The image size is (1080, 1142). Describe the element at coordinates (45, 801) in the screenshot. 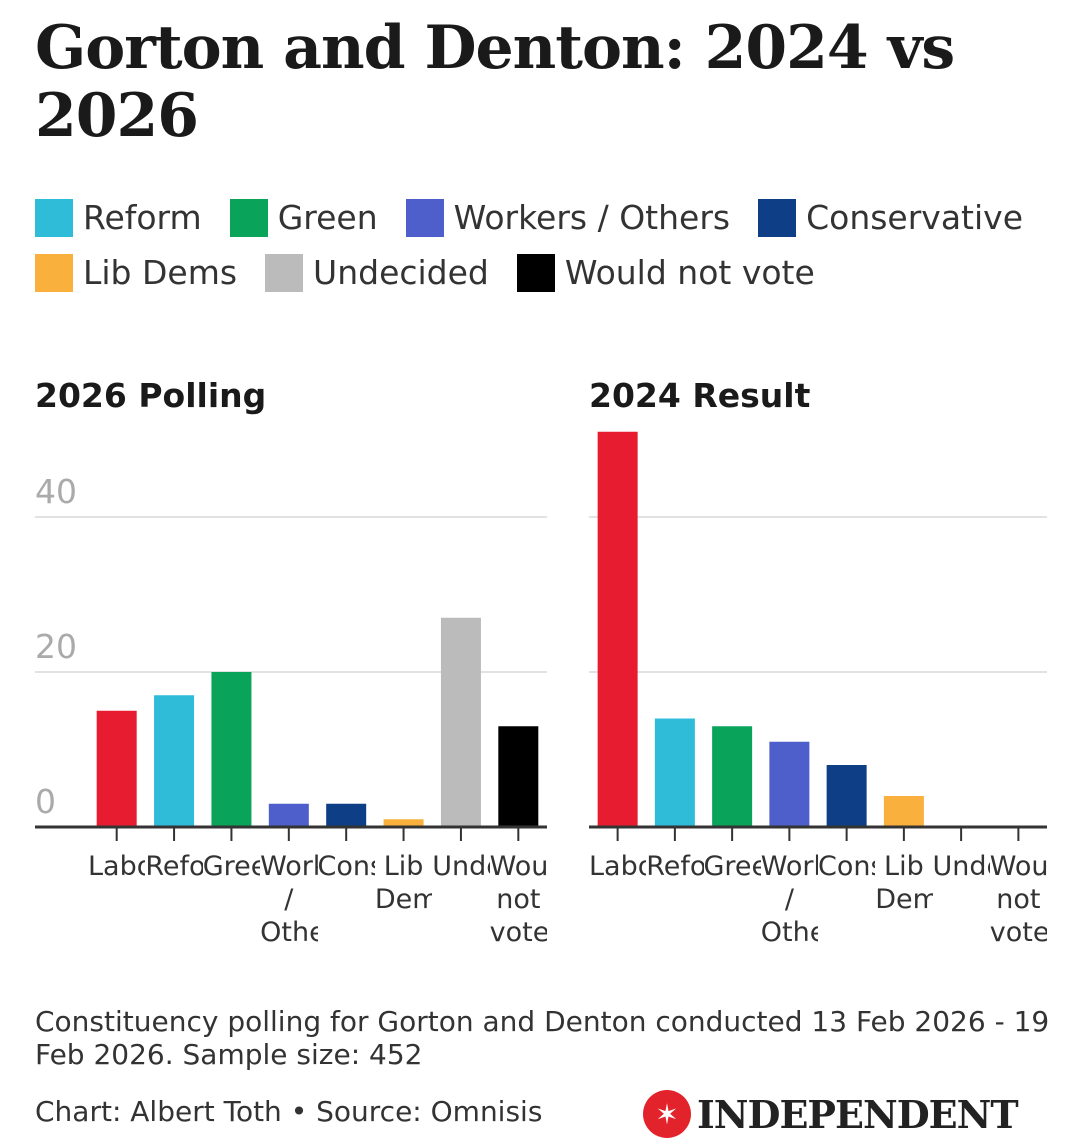

I see `y-tick-label: 0` at that location.